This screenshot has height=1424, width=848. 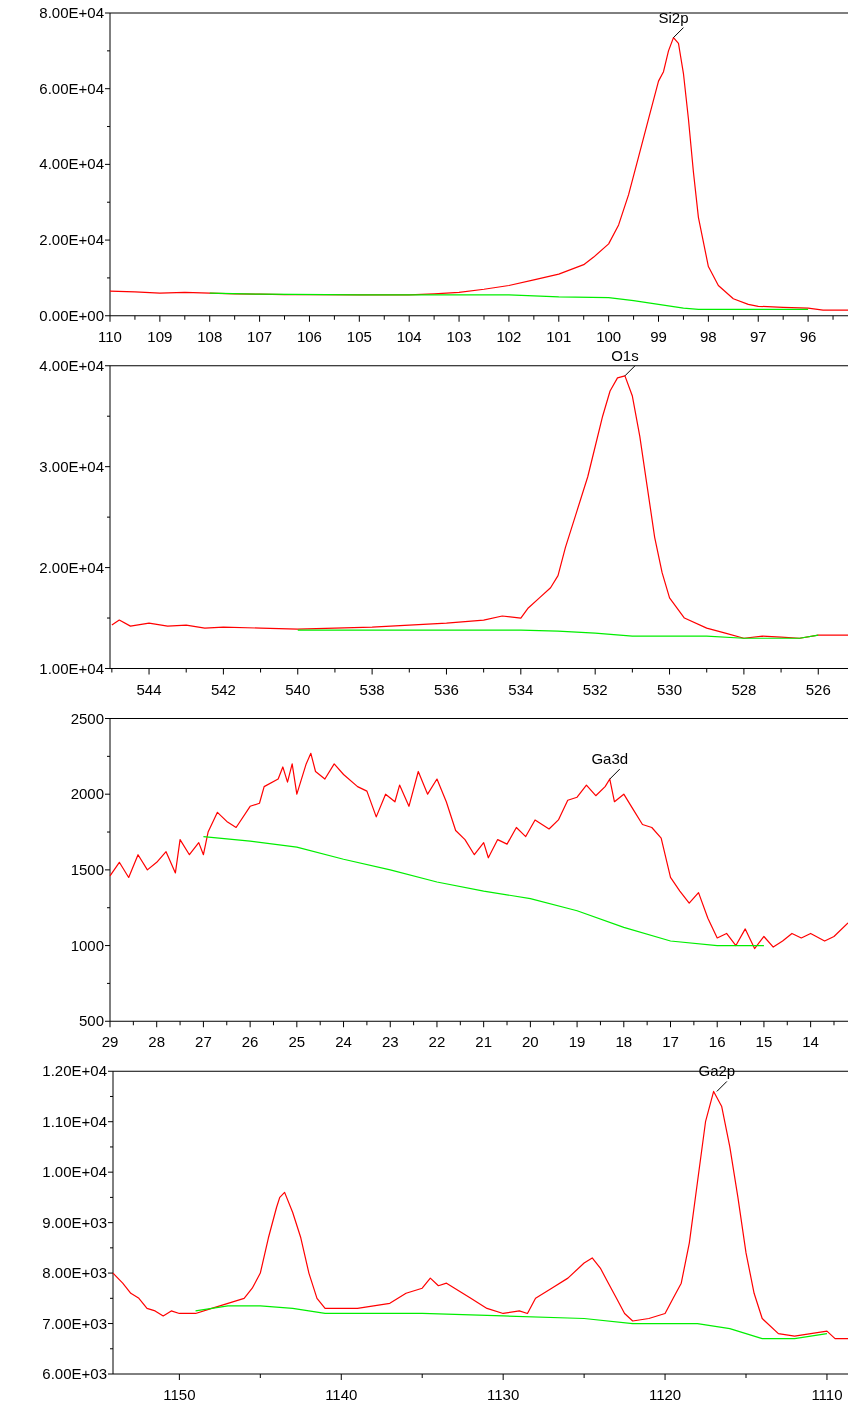 What do you see at coordinates (203, 1042) in the screenshot?
I see `x-tick-label: 27` at bounding box center [203, 1042].